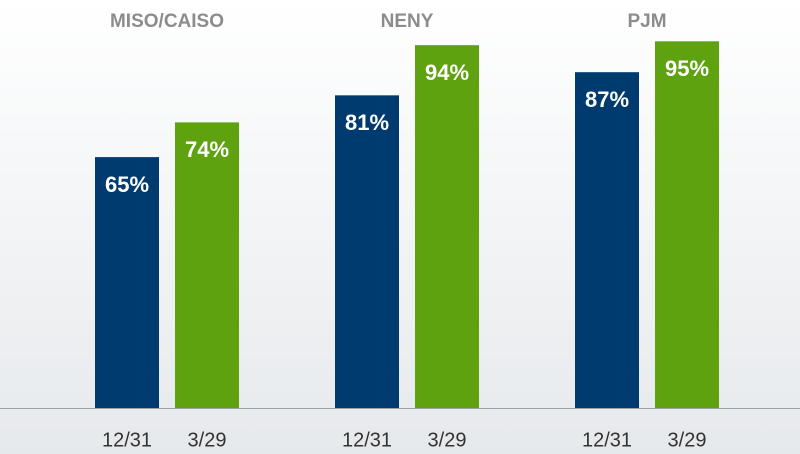 The width and height of the screenshot is (800, 454). Describe the element at coordinates (646, 21) in the screenshot. I see `category-label: PJM` at that location.